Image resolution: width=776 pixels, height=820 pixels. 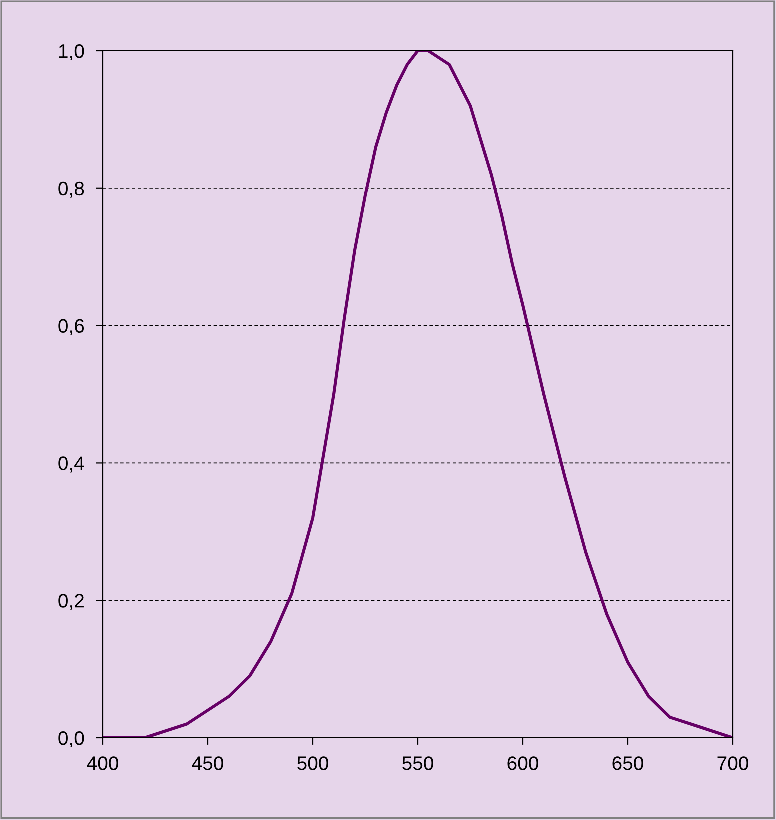 What do you see at coordinates (628, 763) in the screenshot?
I see `x-tick-label: 650` at bounding box center [628, 763].